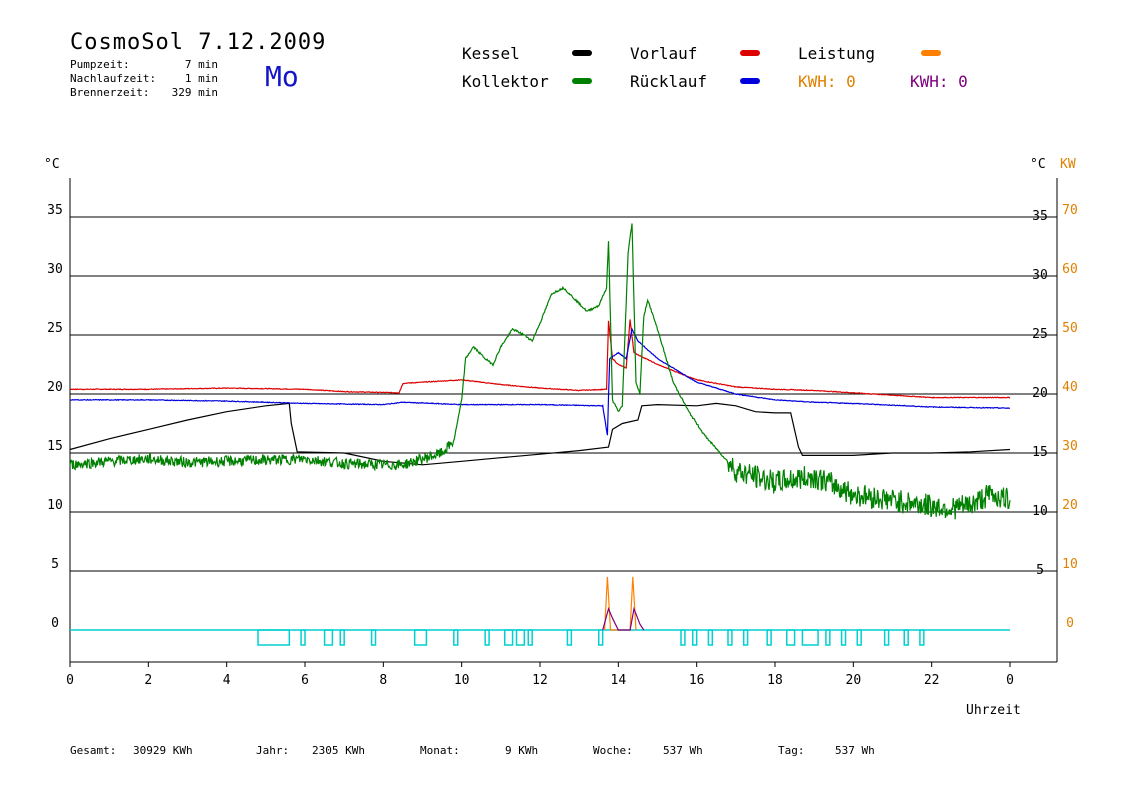 The image size is (1148, 812). I want to click on series-ruecklauf, so click(540, 381).